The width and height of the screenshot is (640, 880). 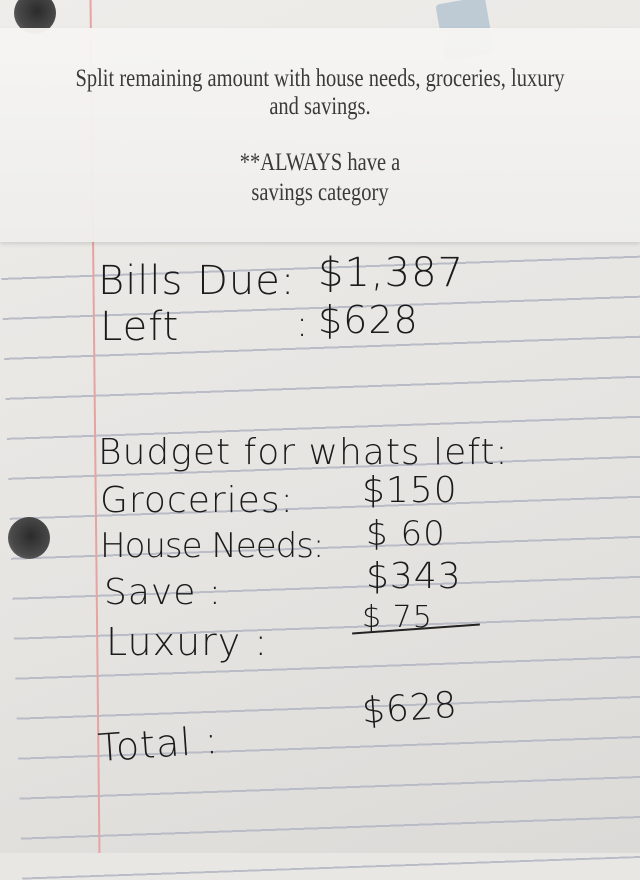 I want to click on total-value: $628, so click(x=409, y=708).